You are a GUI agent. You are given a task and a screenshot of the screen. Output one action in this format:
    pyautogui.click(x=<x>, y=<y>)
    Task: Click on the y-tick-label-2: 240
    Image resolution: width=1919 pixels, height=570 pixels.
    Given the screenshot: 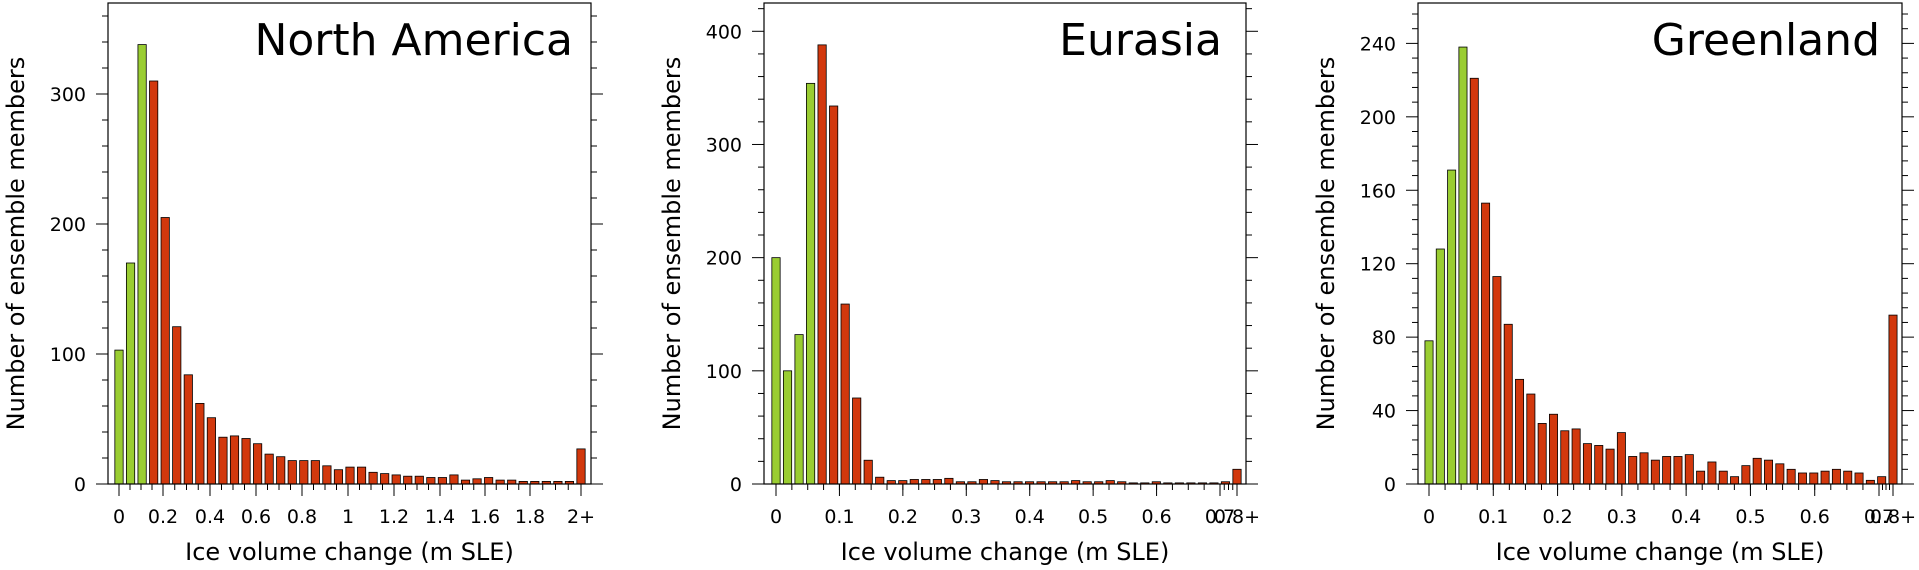 What is the action you would take?
    pyautogui.click(x=1378, y=44)
    